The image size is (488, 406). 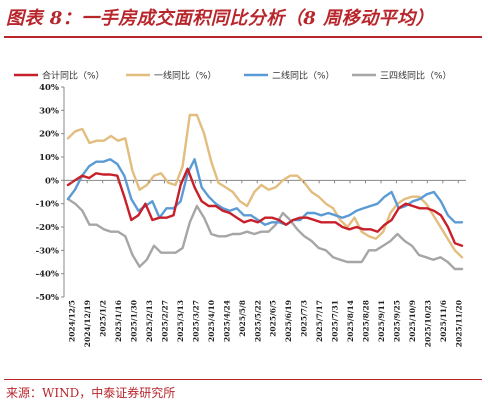 I want to click on y-tick-label: -20%, so click(x=47, y=228).